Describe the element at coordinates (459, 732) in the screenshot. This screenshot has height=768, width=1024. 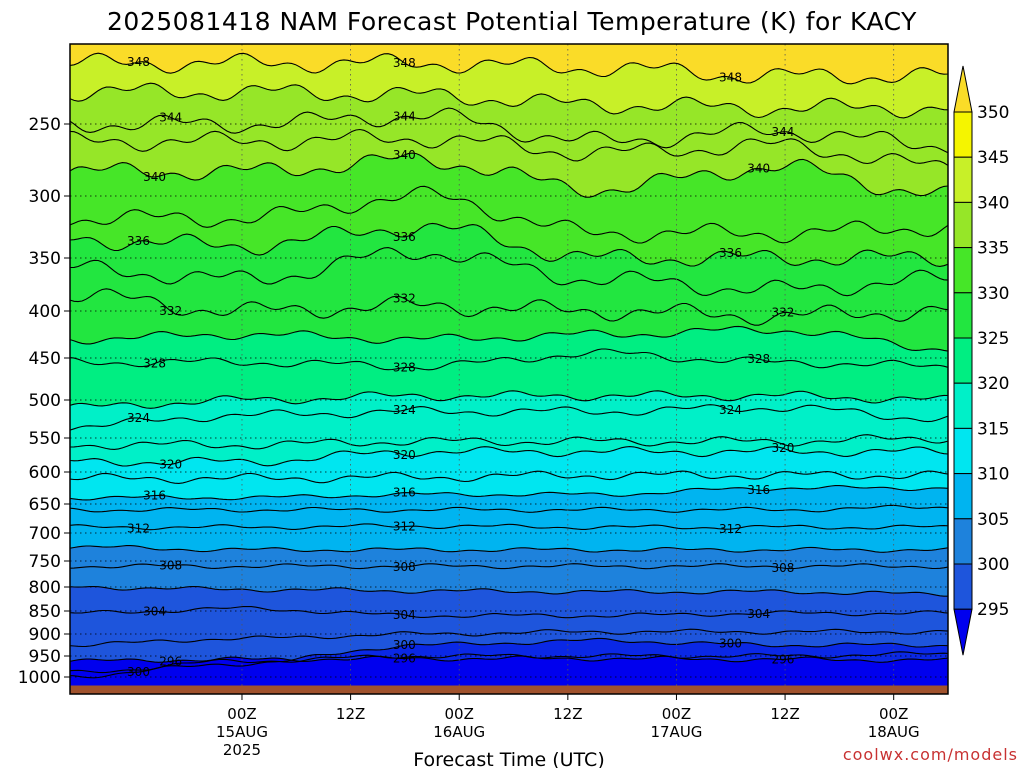
I see `x-tick-date: 16AUG` at that location.